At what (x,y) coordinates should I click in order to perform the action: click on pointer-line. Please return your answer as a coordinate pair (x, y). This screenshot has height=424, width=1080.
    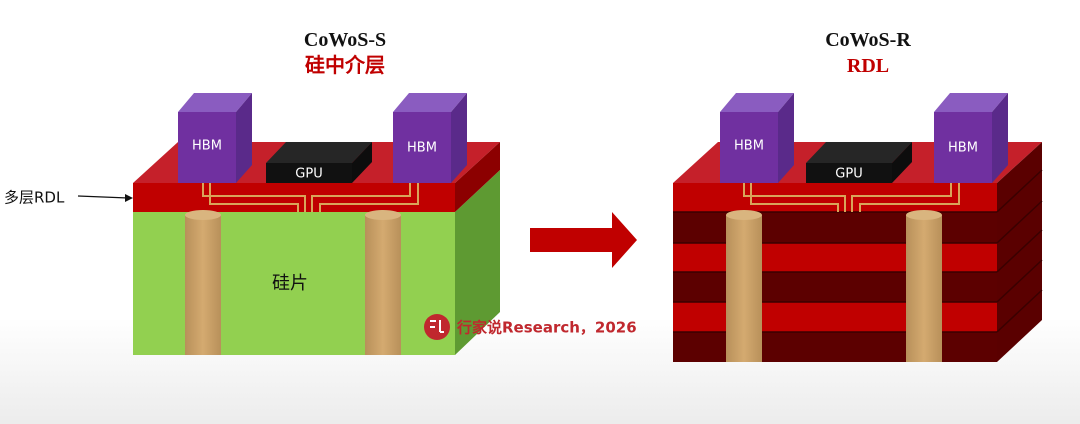
    Looking at the image, I should click on (103, 197).